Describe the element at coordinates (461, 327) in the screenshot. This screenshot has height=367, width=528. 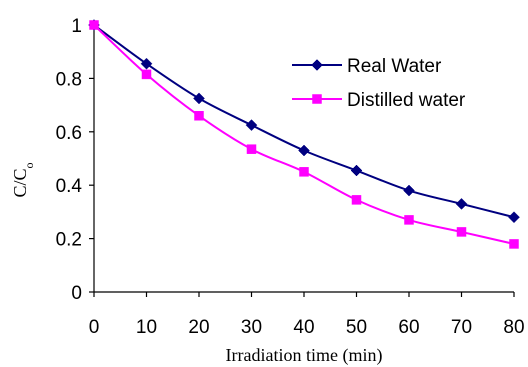
I see `x-tick-label: 70` at that location.